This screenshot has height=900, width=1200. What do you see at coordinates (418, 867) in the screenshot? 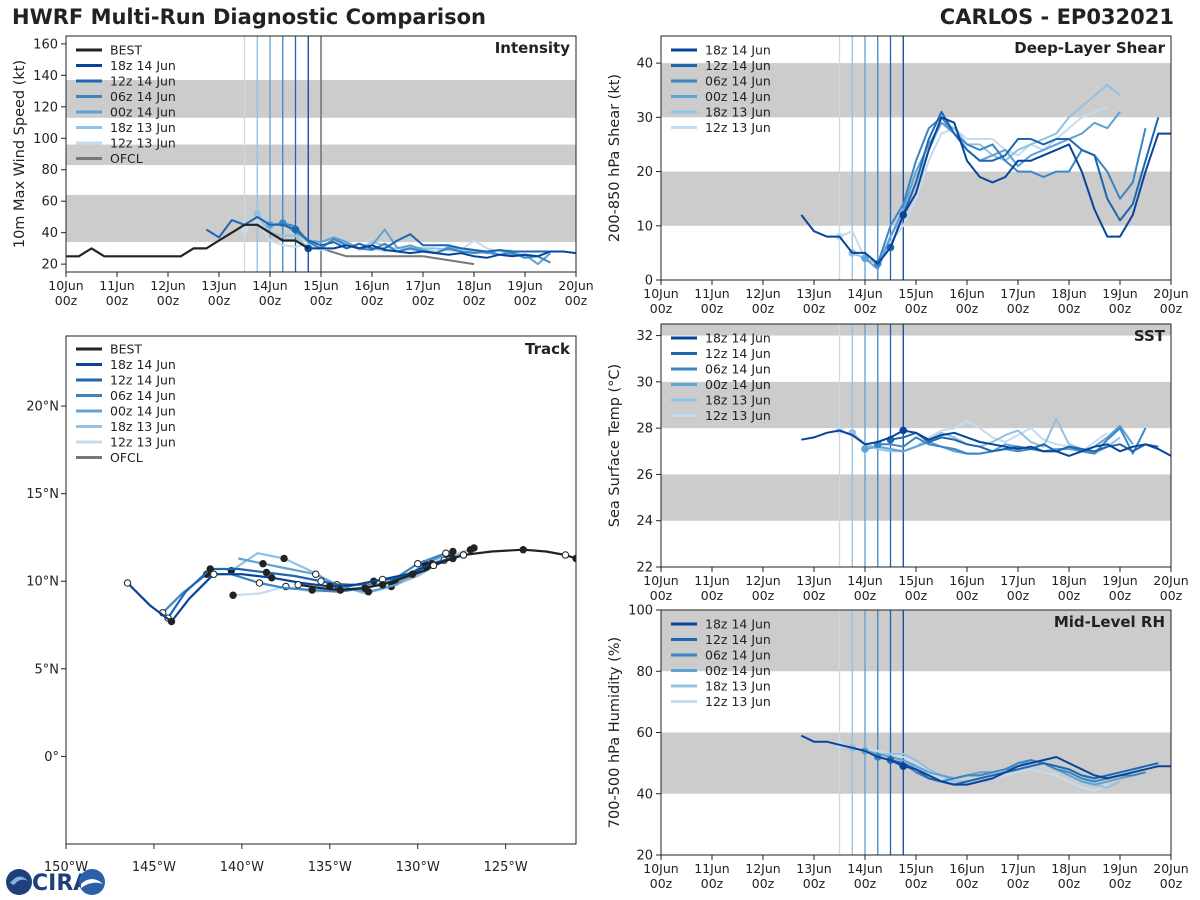
I see `track-xtick-label: 130°W` at bounding box center [418, 867].